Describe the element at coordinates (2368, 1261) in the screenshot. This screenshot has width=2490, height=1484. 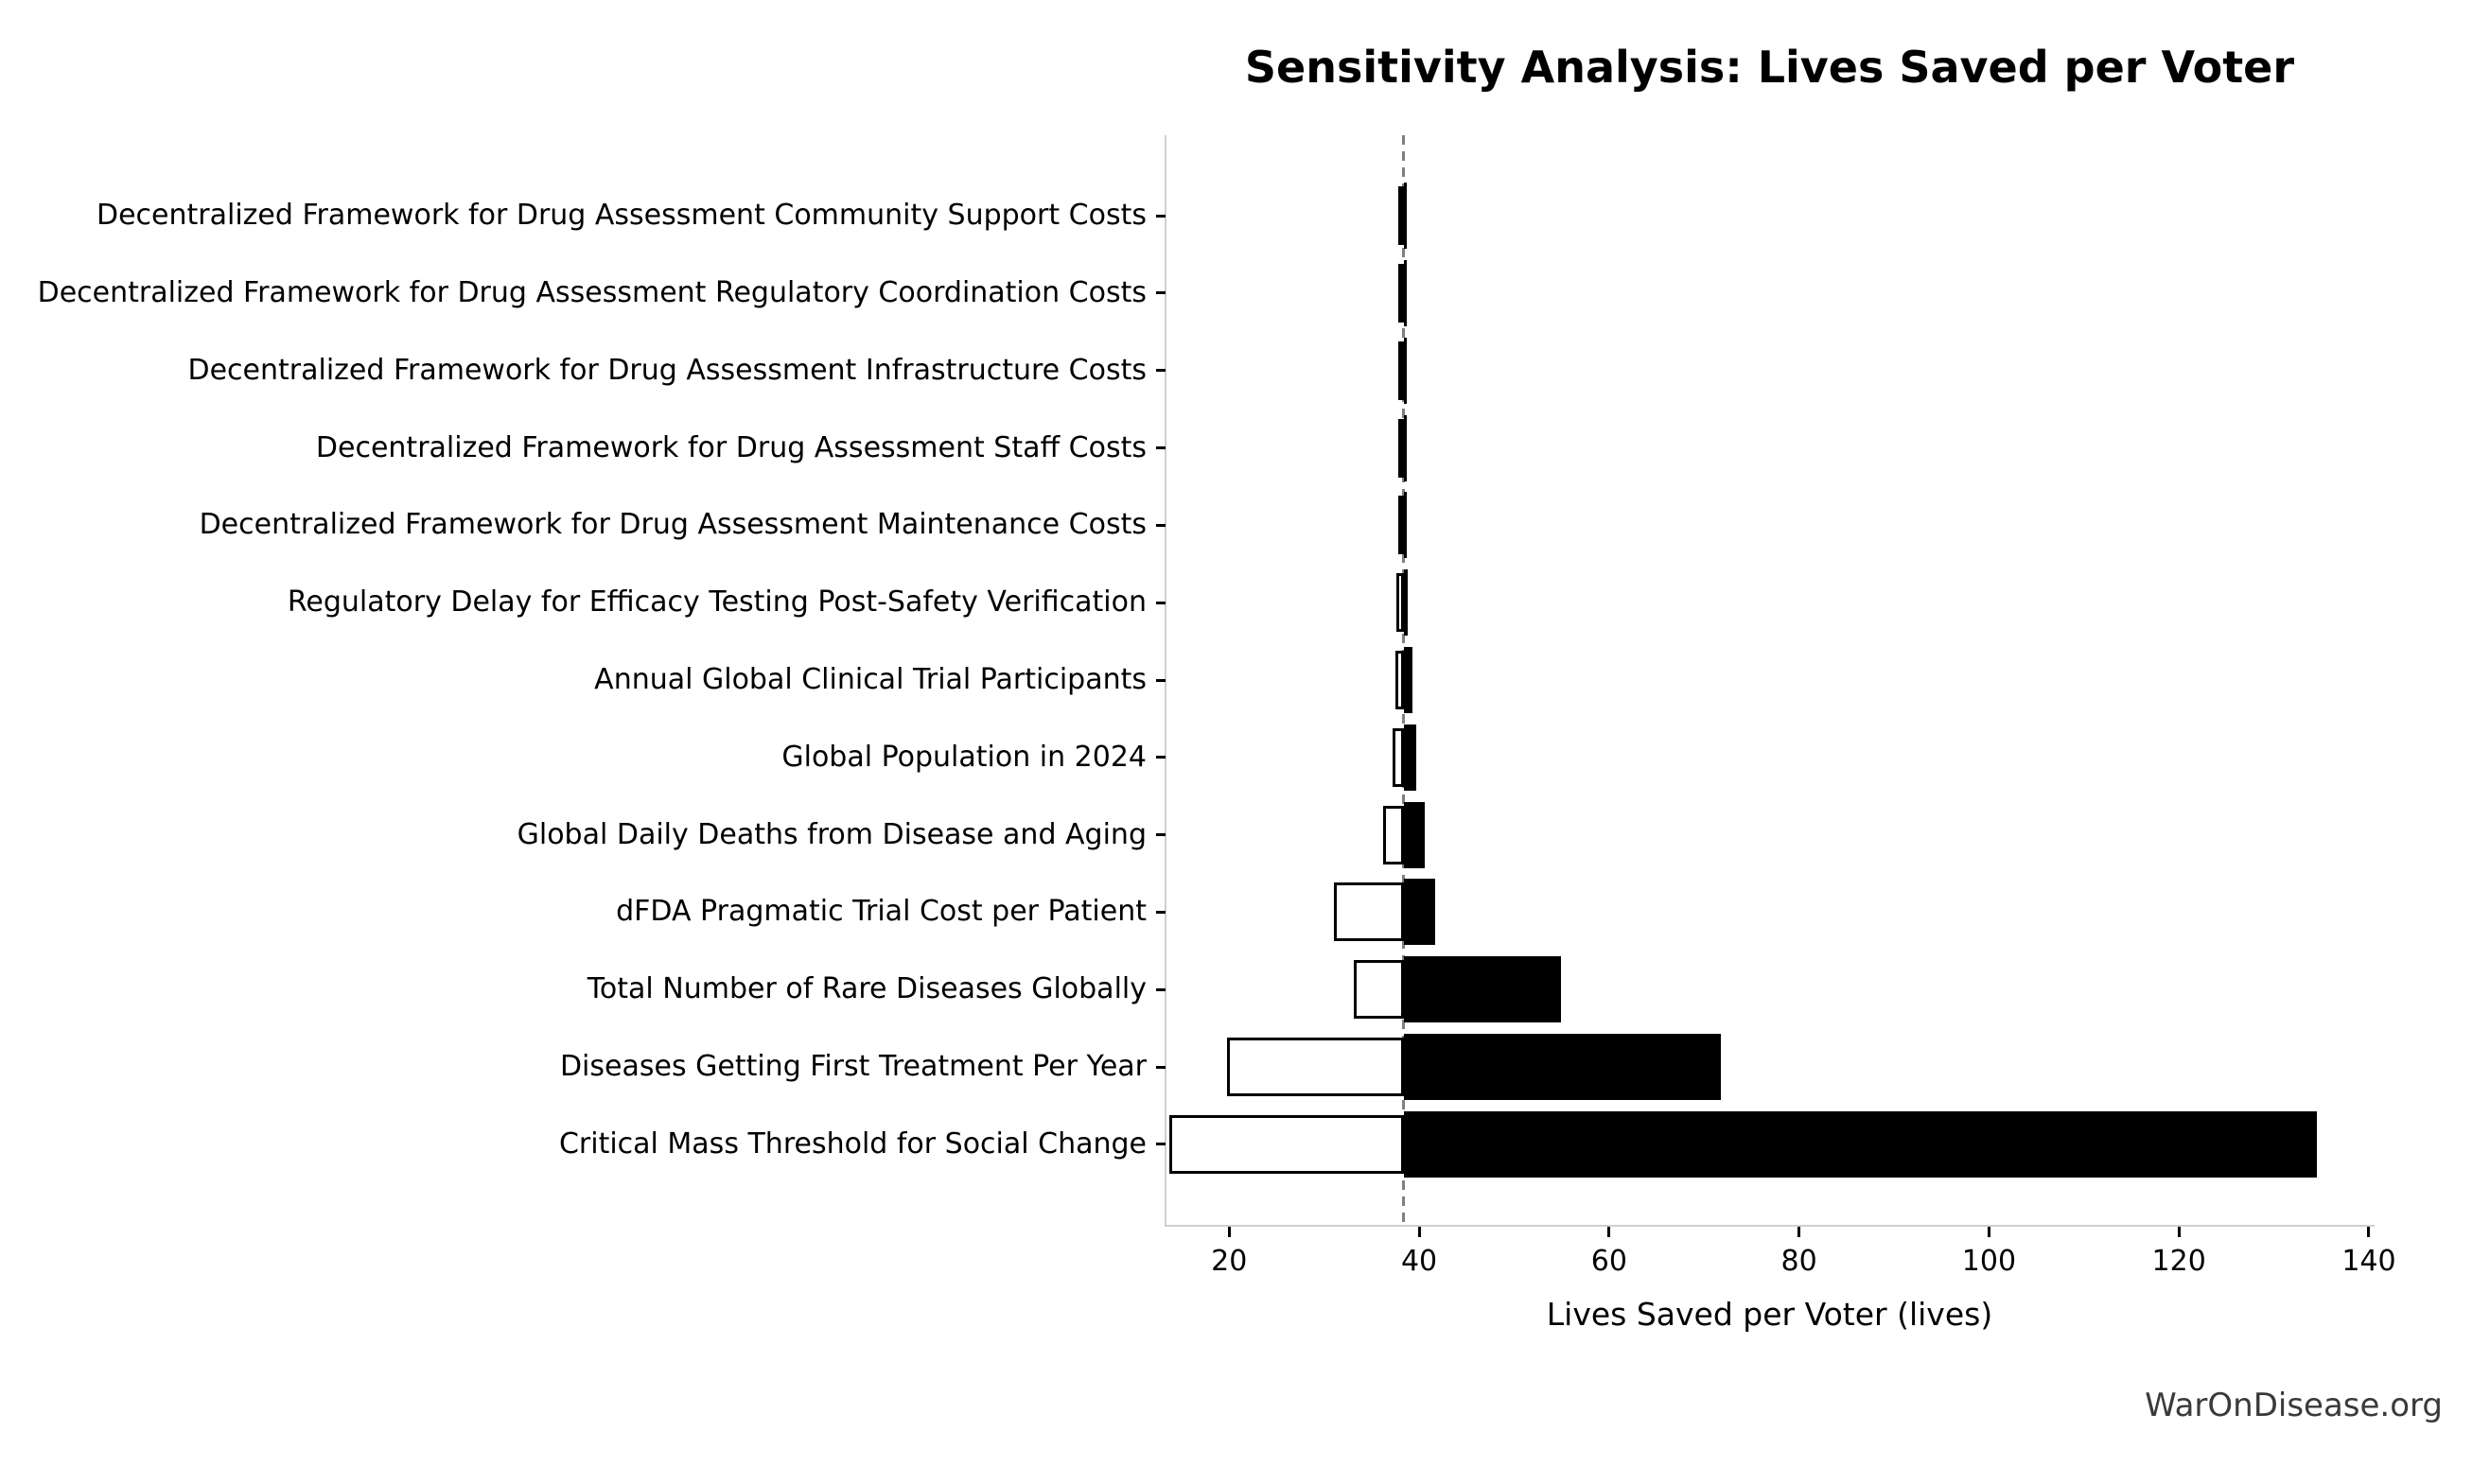
I see `x-tick-label: 140` at that location.